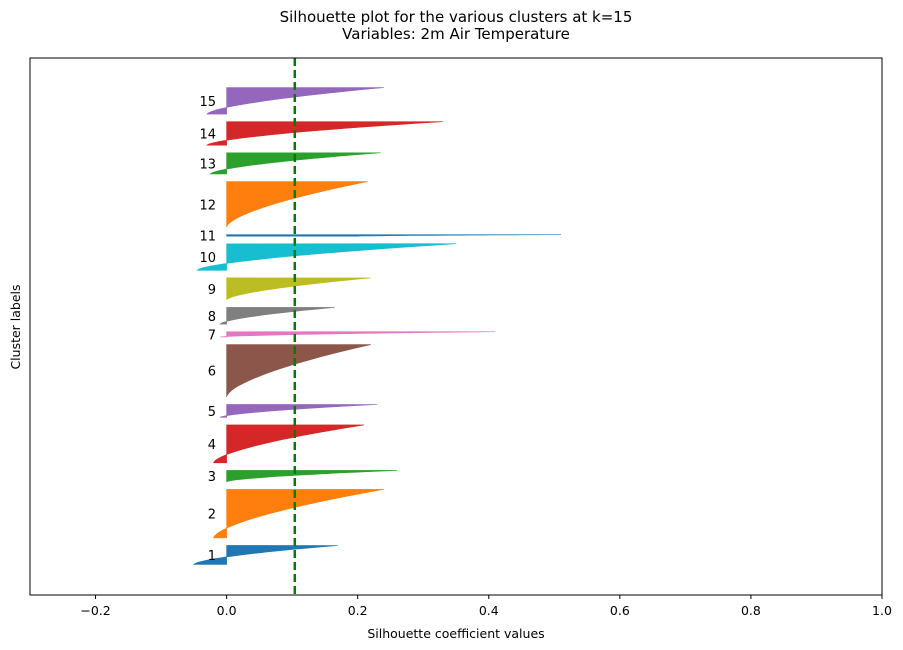  Describe the element at coordinates (207, 102) in the screenshot. I see `cluster-label-15: 15` at that location.